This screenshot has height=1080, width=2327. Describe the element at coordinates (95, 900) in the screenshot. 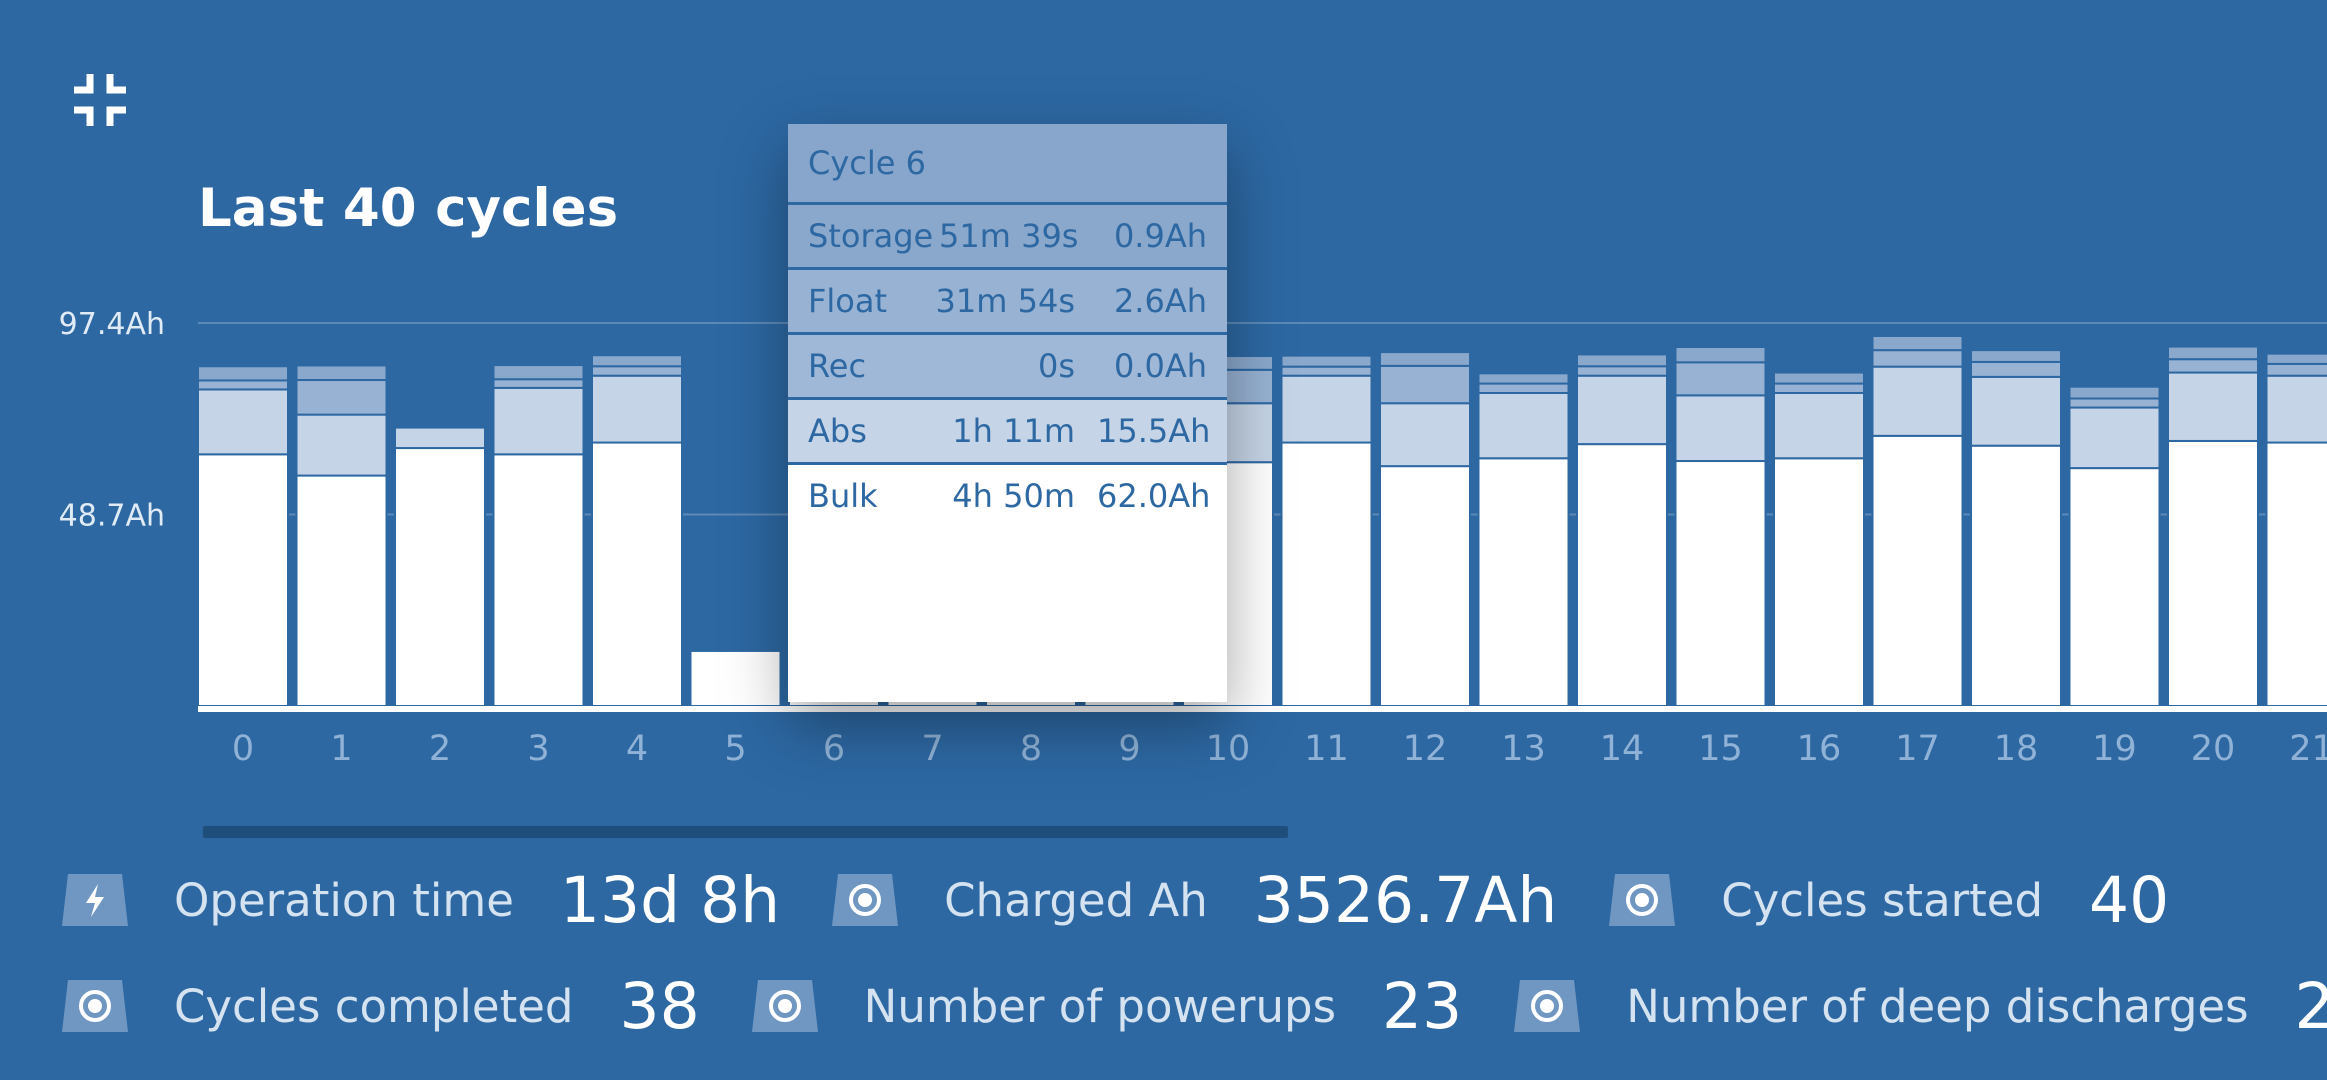

I see `bolt-icon` at that location.